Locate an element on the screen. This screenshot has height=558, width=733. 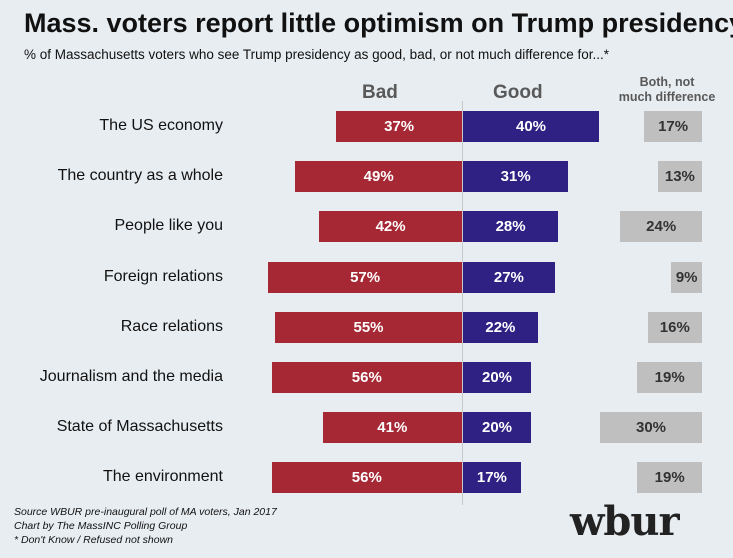
data-label: 27% is located at coordinates (508, 277).